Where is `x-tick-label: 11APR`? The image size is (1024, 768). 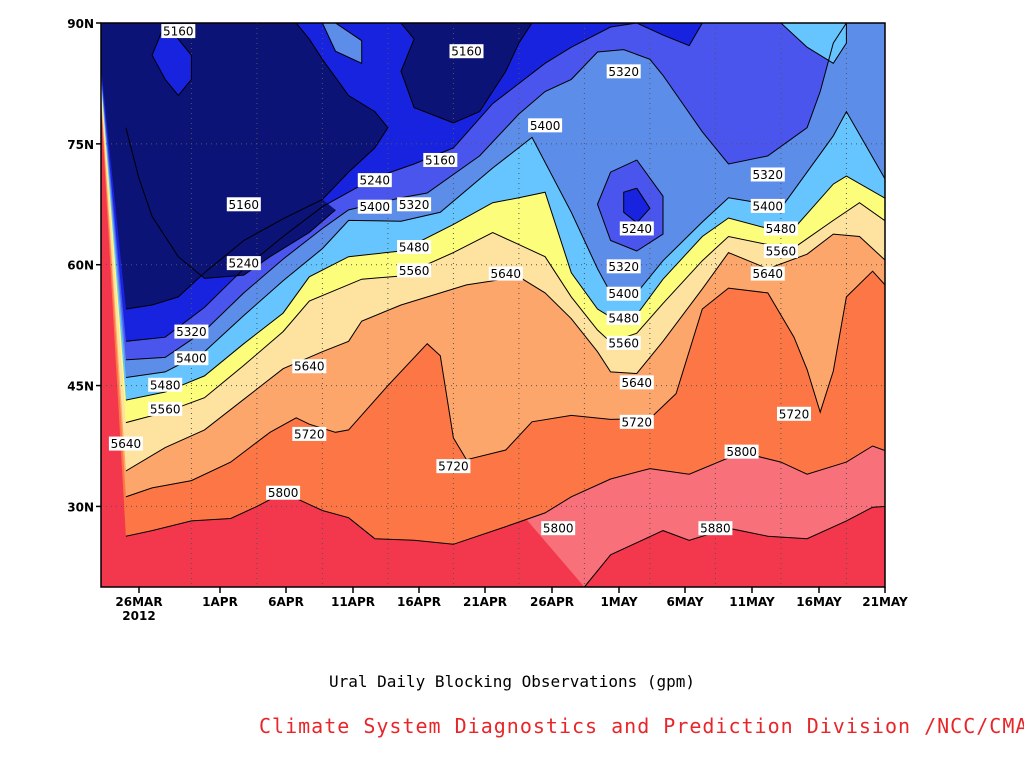 x-tick-label: 11APR is located at coordinates (353, 602).